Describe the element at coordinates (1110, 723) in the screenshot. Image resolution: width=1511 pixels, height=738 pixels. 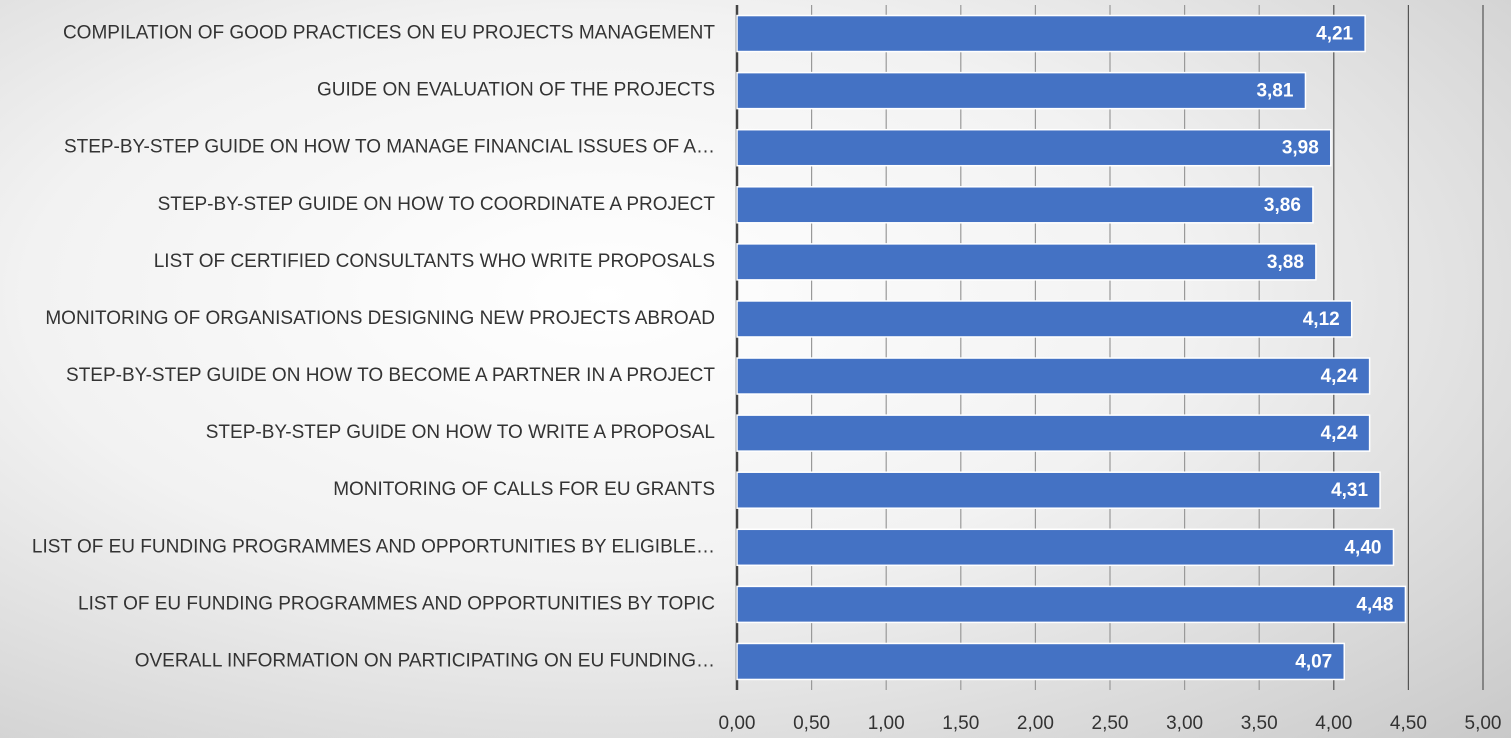
I see `x-tick-label: 2,50` at that location.